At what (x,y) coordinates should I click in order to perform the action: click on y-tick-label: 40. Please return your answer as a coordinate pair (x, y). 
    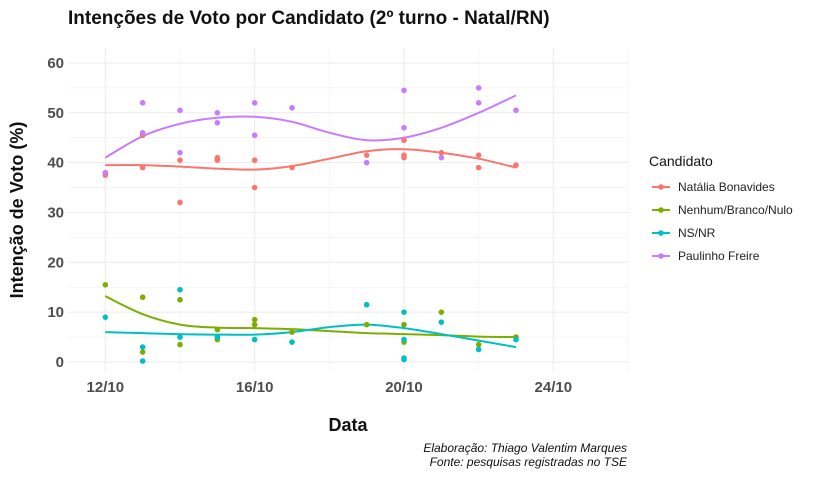
    Looking at the image, I should click on (55, 163).